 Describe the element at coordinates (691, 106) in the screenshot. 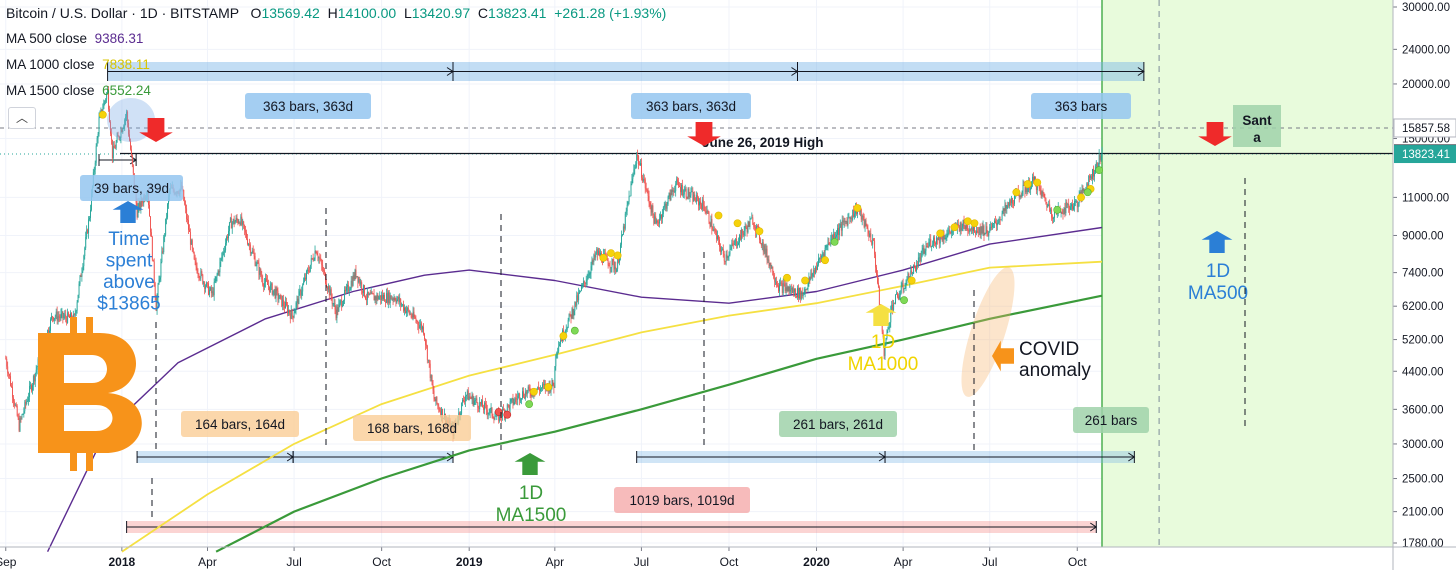

I see `top-range-label-1-text: 363 bars, 363d` at that location.